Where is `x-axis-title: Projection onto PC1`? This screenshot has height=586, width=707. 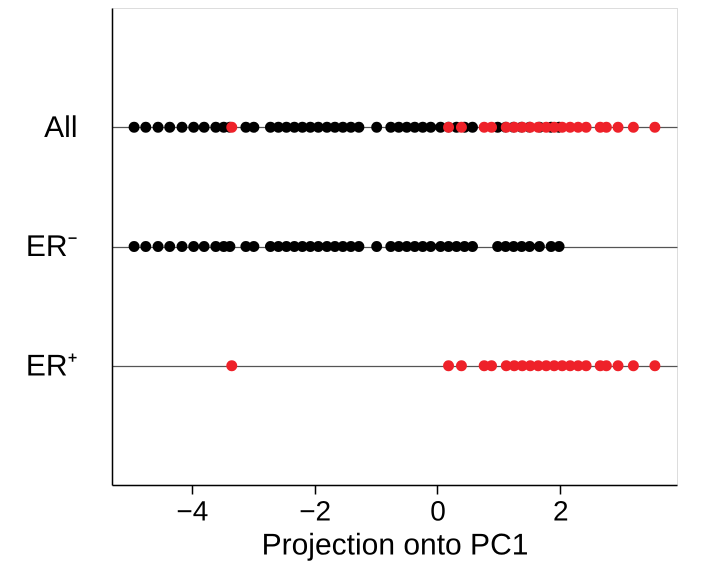
x-axis-title: Projection onto PC1 is located at coordinates (395, 545).